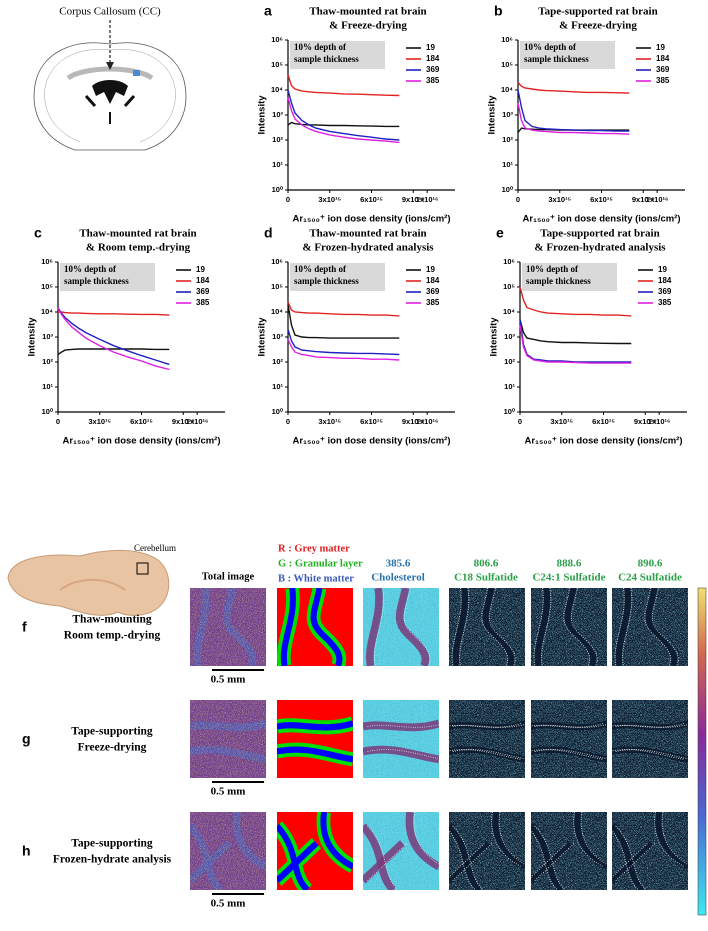  I want to click on y-tick-label: 10², so click(47, 361).